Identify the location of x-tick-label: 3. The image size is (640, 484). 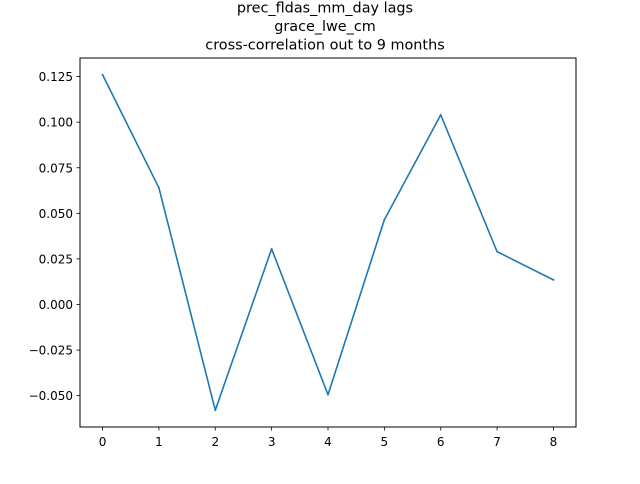
(272, 442).